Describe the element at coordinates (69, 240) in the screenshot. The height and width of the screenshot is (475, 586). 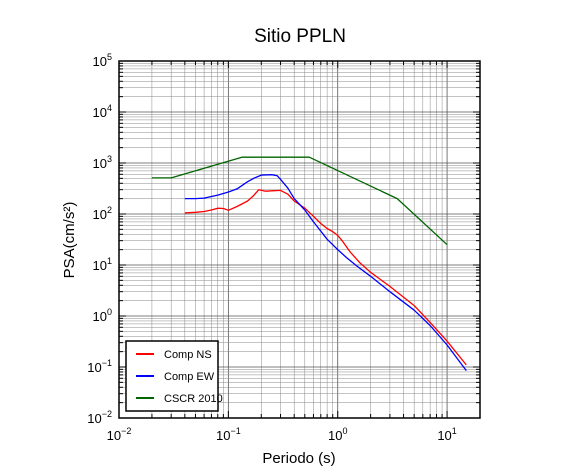
I see `y-axis-label: PSA(cm/s²)` at that location.